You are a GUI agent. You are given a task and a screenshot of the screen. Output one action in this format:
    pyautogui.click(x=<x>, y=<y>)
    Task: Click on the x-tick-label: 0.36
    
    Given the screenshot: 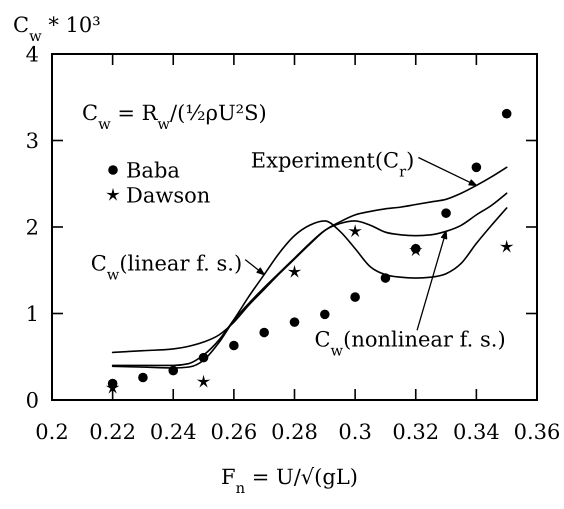 What is the action you would take?
    pyautogui.click(x=537, y=432)
    